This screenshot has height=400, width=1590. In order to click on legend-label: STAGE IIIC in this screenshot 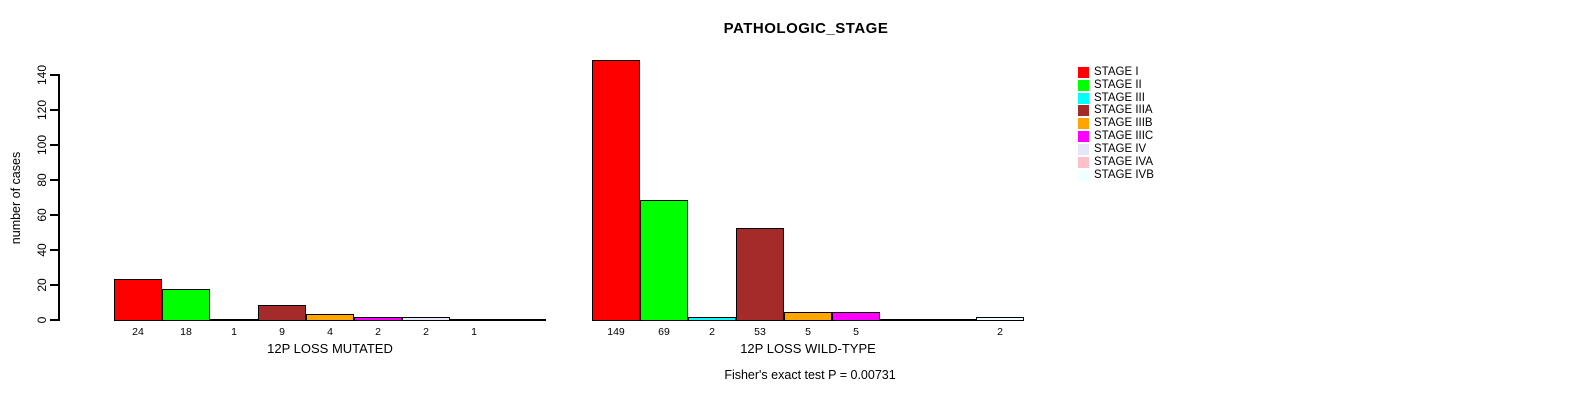, I will do `click(1124, 136)`.